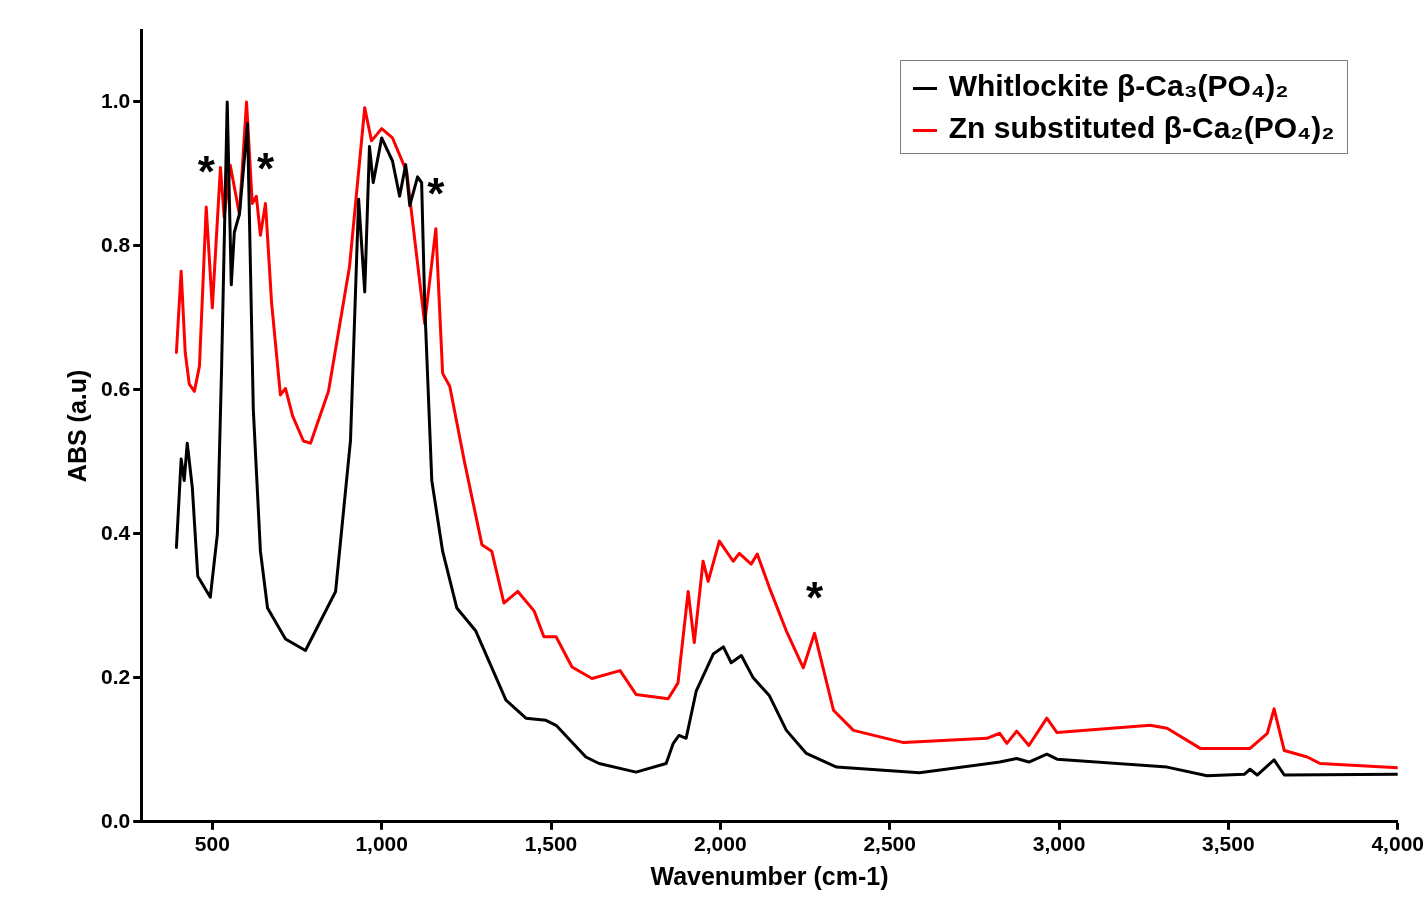  Describe the element at coordinates (889, 844) in the screenshot. I see `x-tick-label: 2,500` at that location.